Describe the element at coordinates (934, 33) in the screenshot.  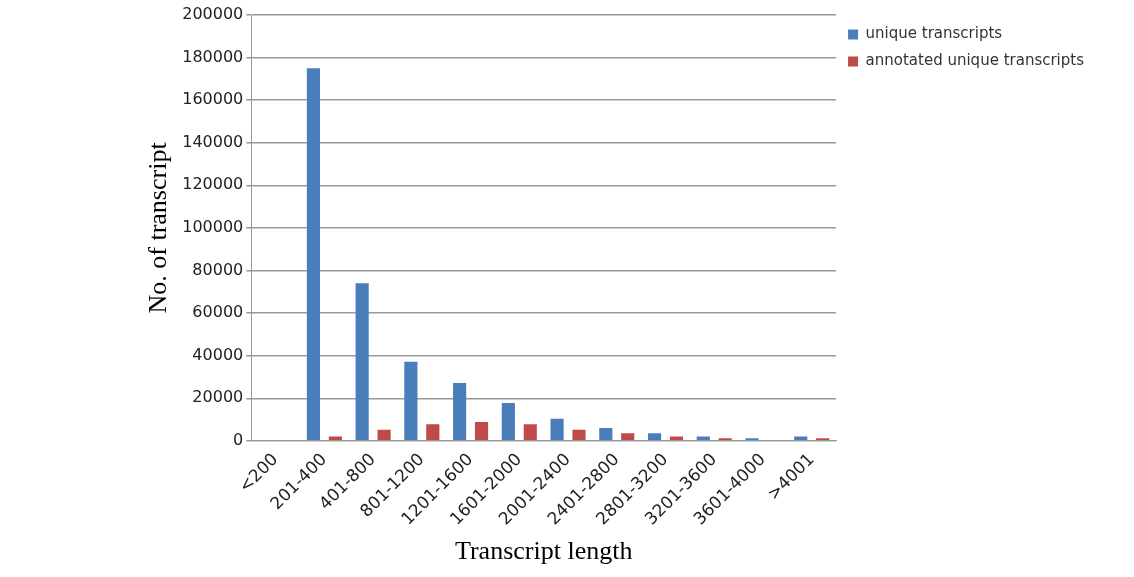
I see `legend-label: unique transcripts` at that location.